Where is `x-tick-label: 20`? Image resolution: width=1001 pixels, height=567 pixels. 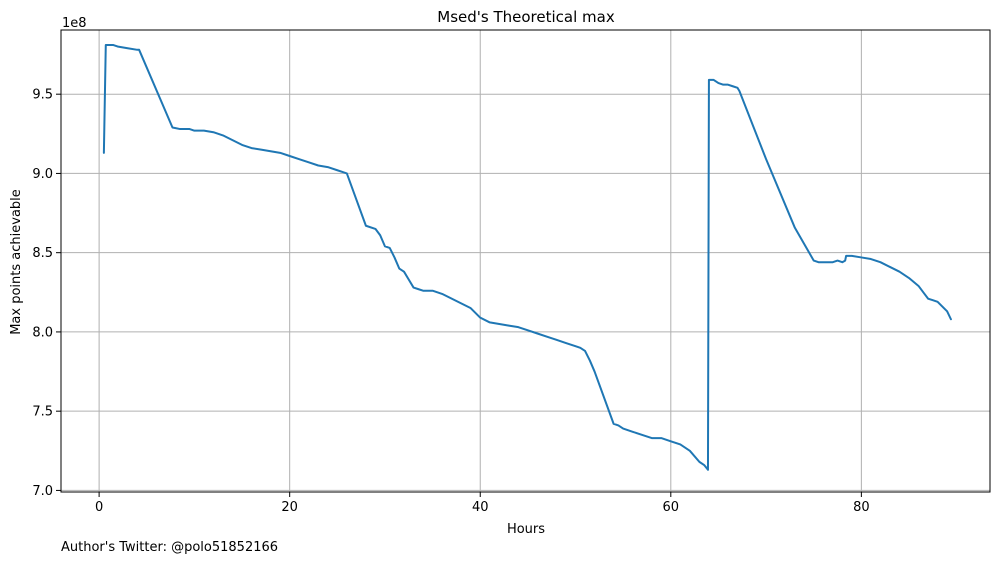 x-tick-label: 20 is located at coordinates (289, 507).